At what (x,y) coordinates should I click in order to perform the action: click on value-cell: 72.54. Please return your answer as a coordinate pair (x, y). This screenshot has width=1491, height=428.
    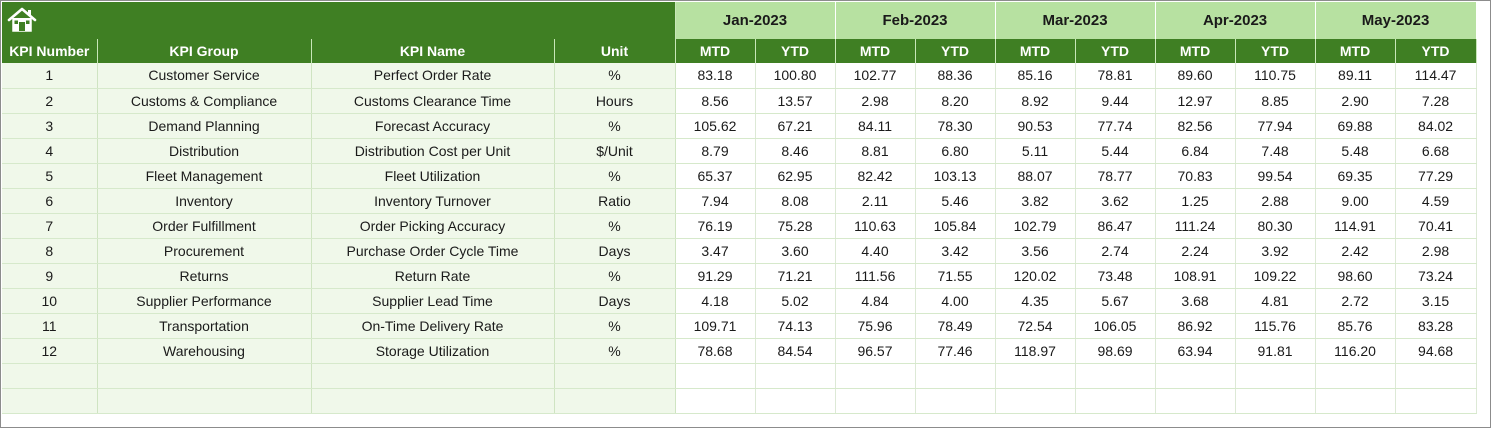
    Looking at the image, I should click on (1035, 326).